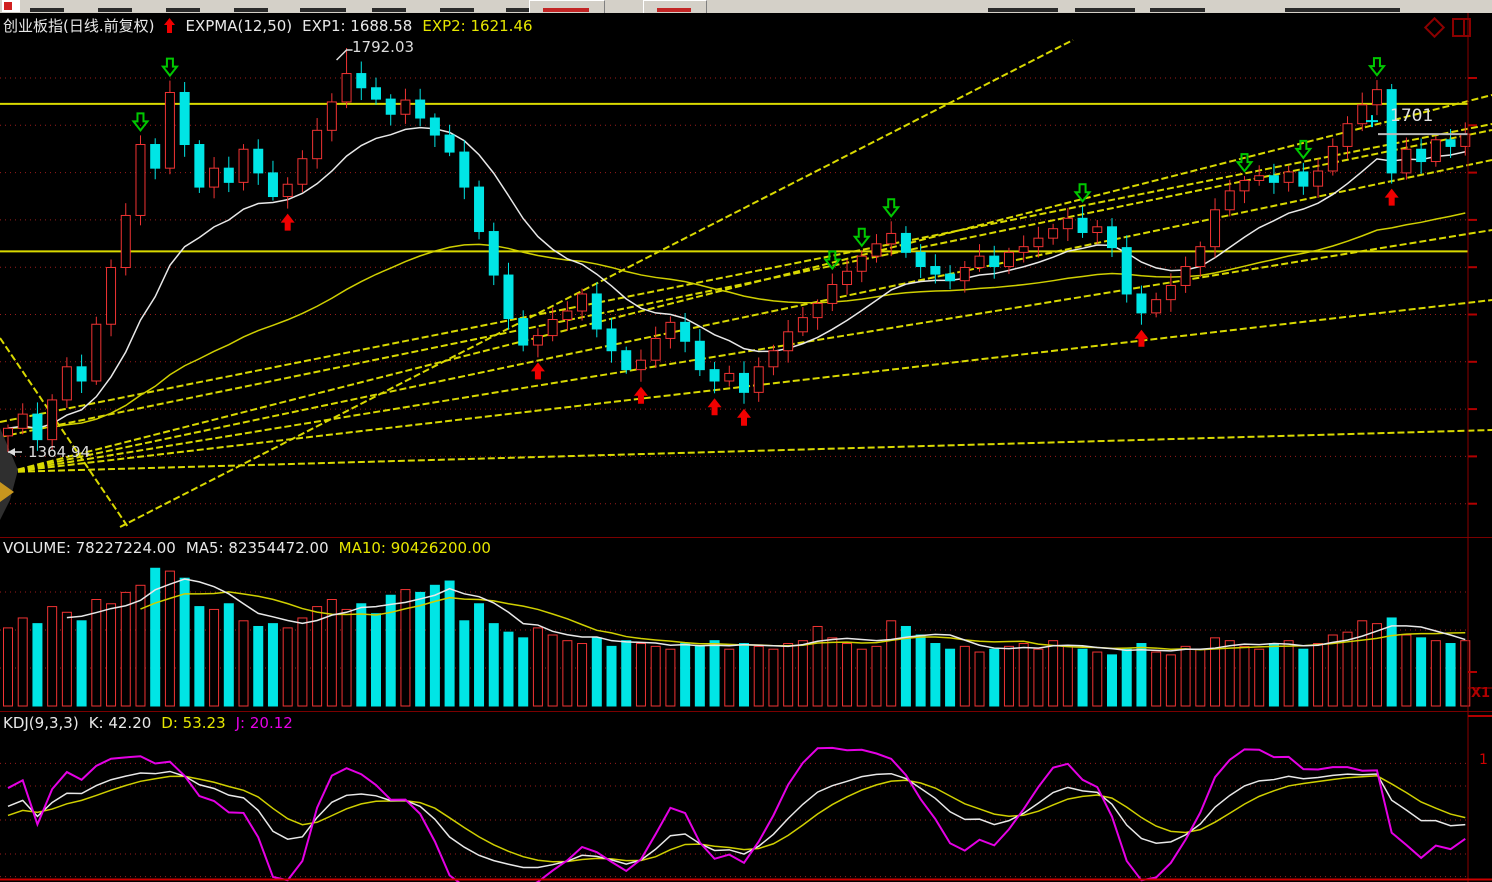 This screenshot has height=882, width=1492. Describe the element at coordinates (257, 548) in the screenshot. I see `volume-ma5-value: MA5: 82354472.00` at that location.